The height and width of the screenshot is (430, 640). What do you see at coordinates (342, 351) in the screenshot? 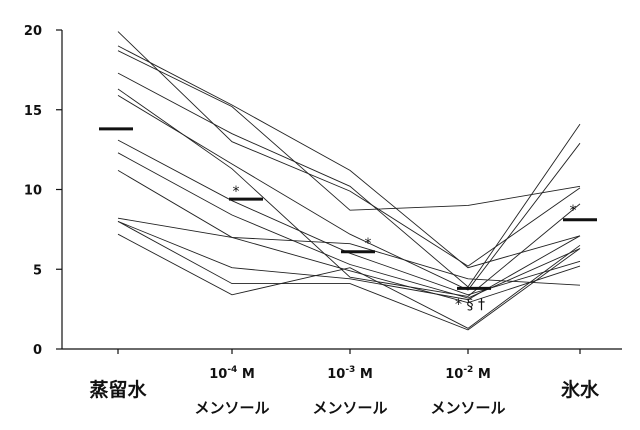
I see `x-axis` at bounding box center [342, 351].